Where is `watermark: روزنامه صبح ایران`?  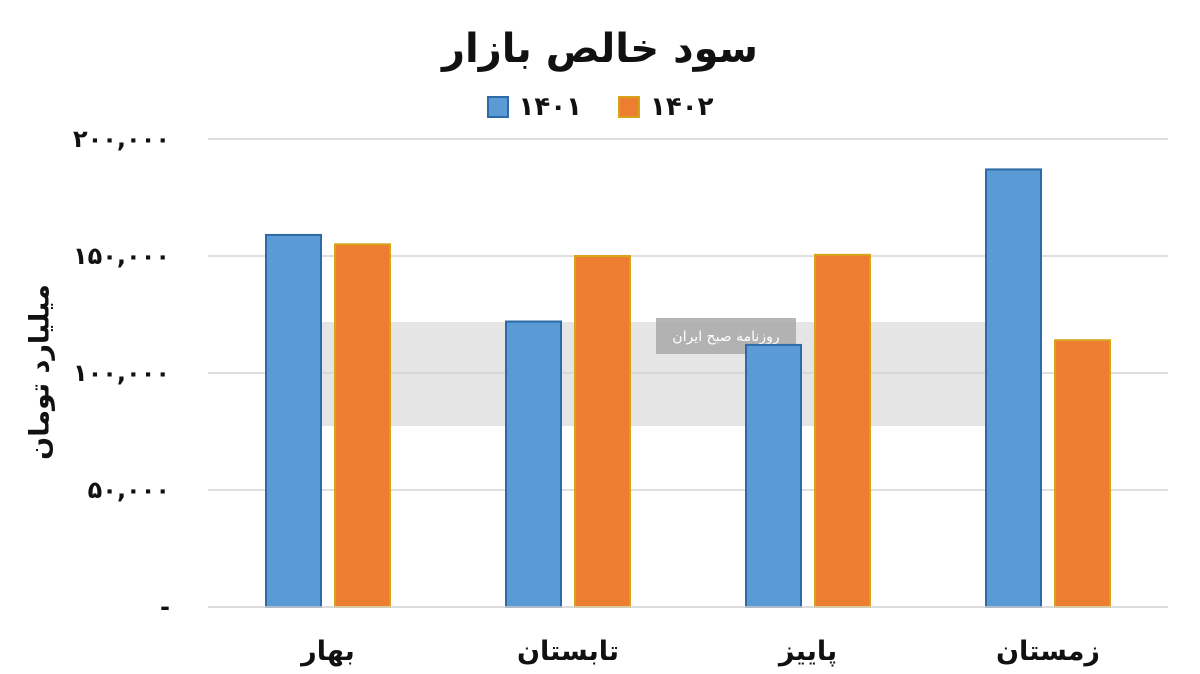 watermark: روزنامه صبح ایران is located at coordinates (643, 372).